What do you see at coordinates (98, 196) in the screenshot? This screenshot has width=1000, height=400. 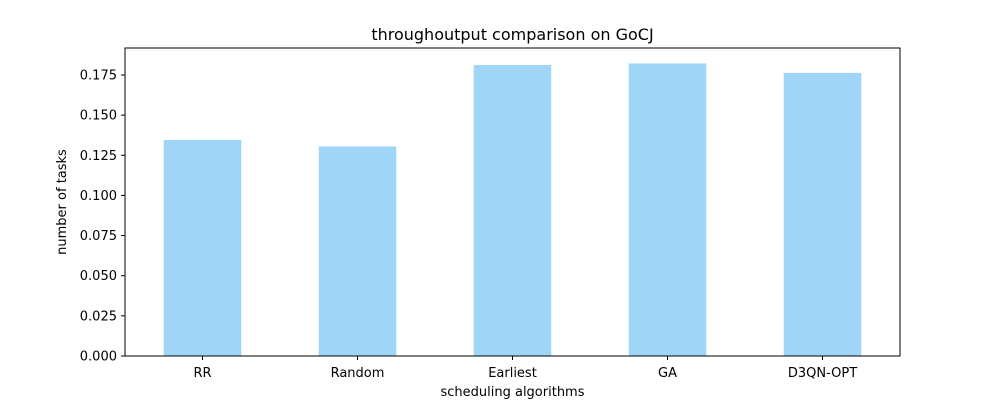 I see `y-tick-label: 0.100` at bounding box center [98, 196].